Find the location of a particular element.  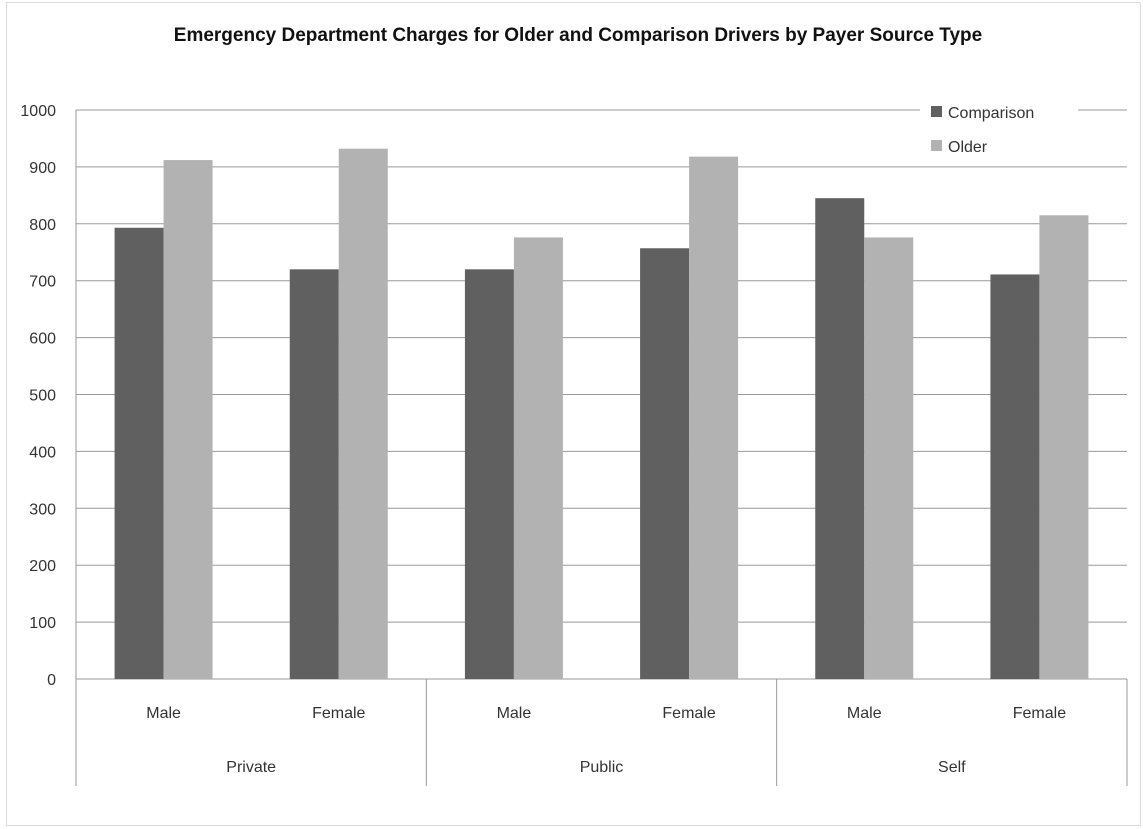

legend-background is located at coordinates (999, 131).